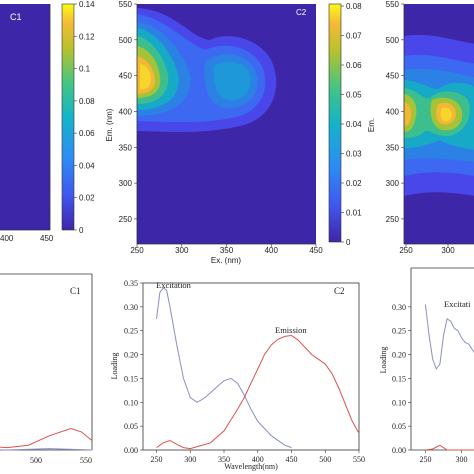 Image resolution: width=474 pixels, height=474 pixels. What do you see at coordinates (126, 219) in the screenshot?
I see `c2-y-tick-label: 250` at bounding box center [126, 219].